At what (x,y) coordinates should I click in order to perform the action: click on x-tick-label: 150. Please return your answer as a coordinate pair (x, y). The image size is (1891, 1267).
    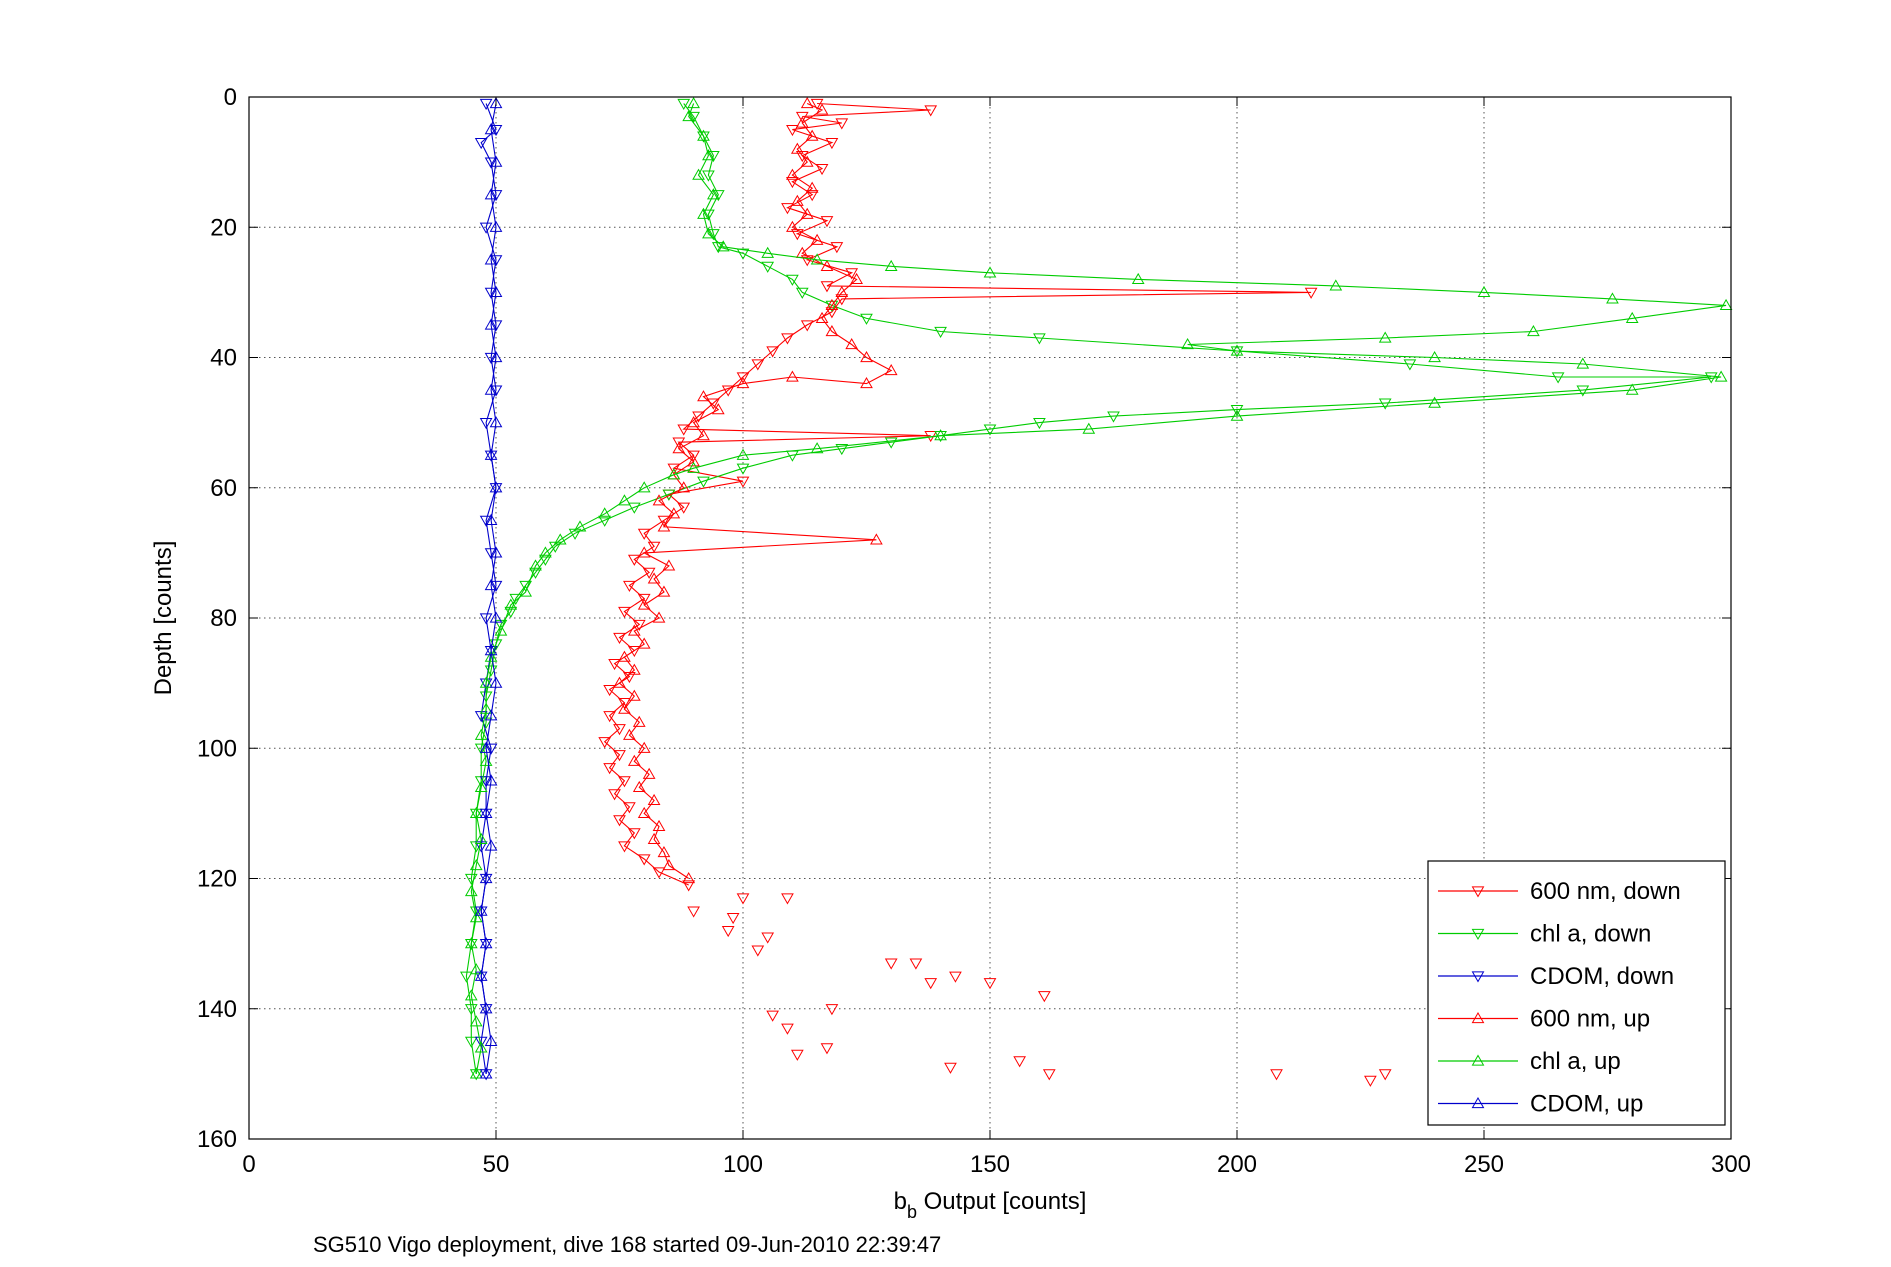
    Looking at the image, I should click on (990, 1164).